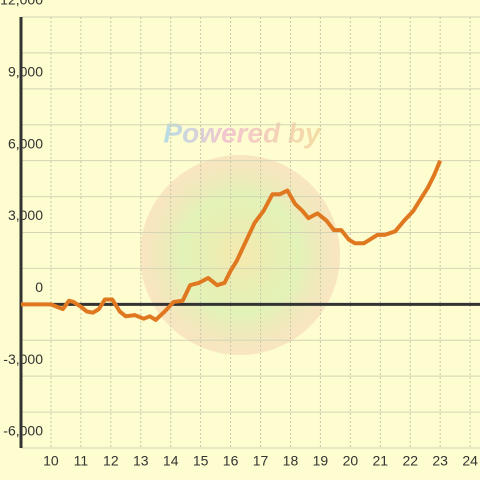 Image resolution: width=480 pixels, height=480 pixels. What do you see at coordinates (381, 461) in the screenshot?
I see `x-tick-label: 21` at bounding box center [381, 461].